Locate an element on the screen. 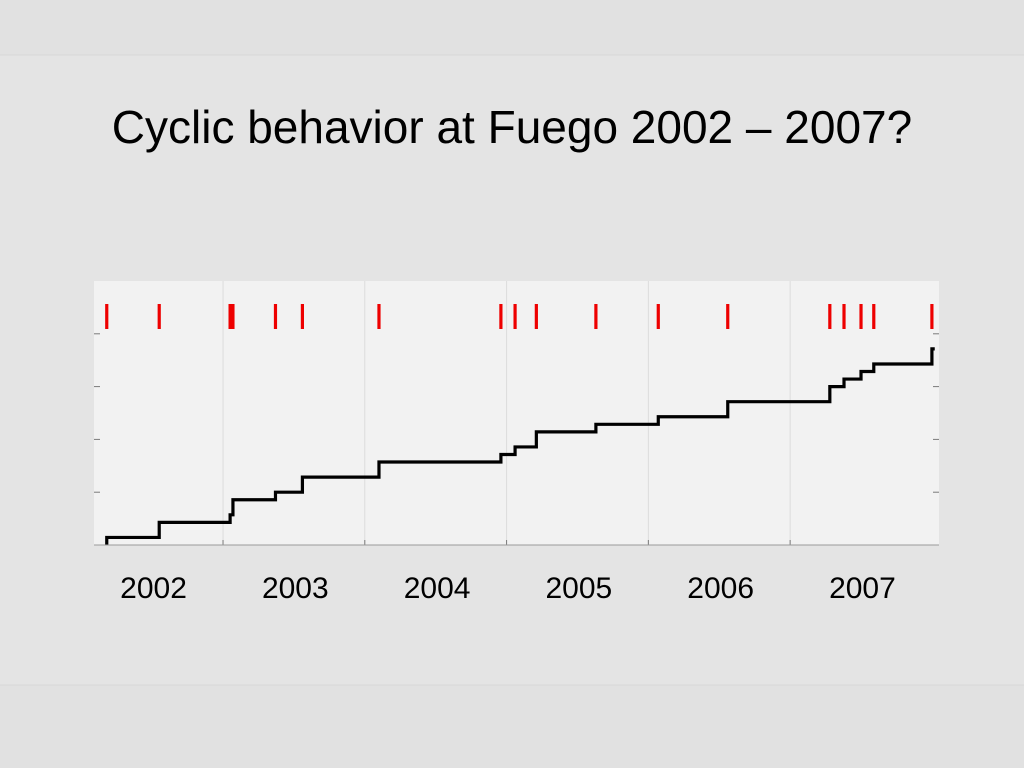  x-tick-label: 2002 is located at coordinates (153, 588).